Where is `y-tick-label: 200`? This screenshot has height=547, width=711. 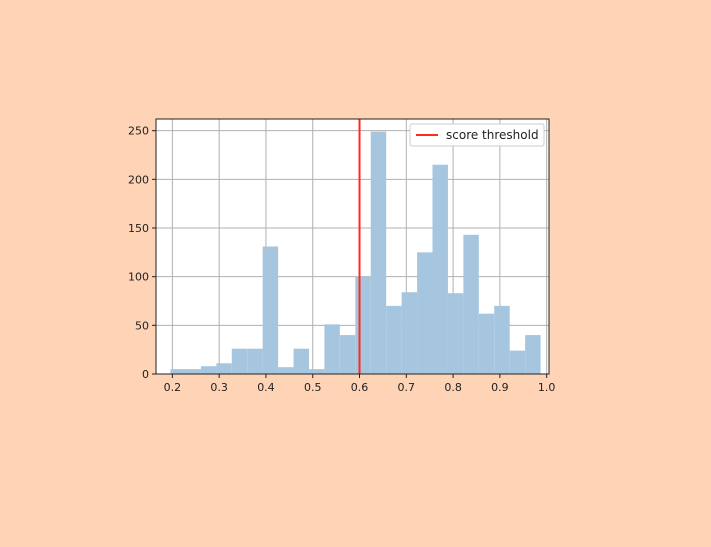 y-tick-label: 200 is located at coordinates (138, 179).